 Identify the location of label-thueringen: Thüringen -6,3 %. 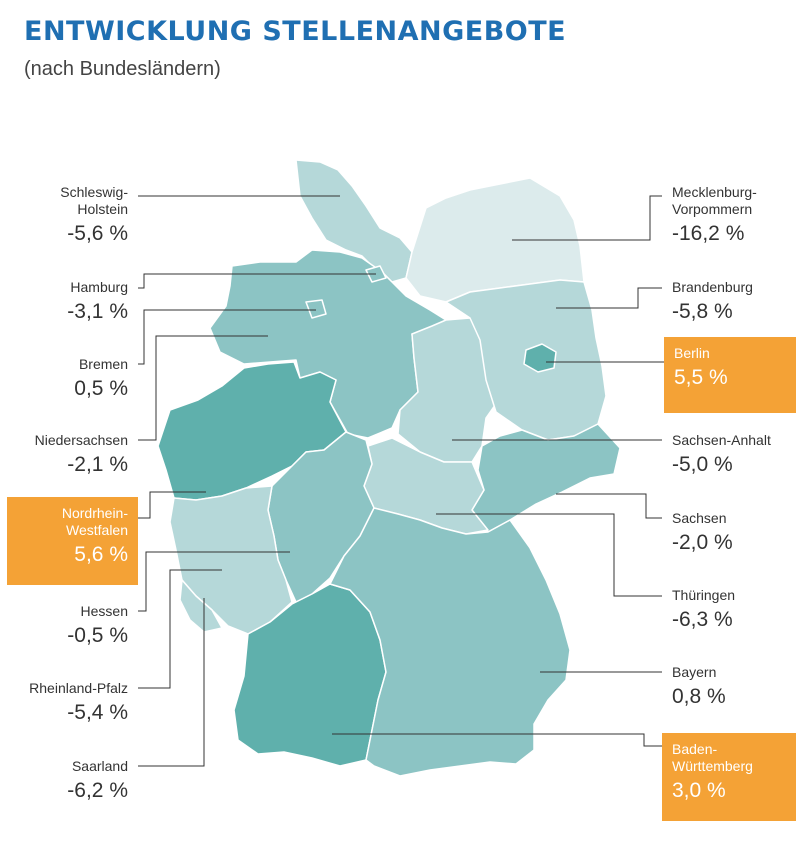
(703, 611).